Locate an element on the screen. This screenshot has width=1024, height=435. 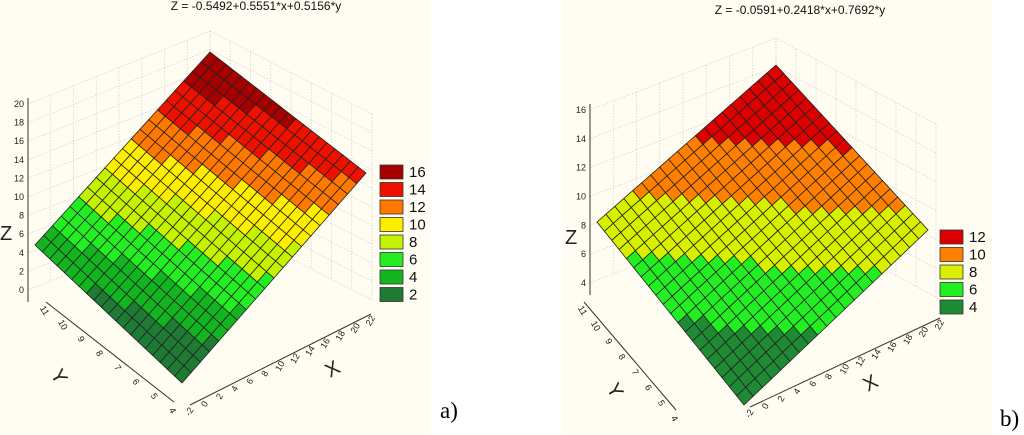
y-tick-label: 7 is located at coordinates (117, 367).